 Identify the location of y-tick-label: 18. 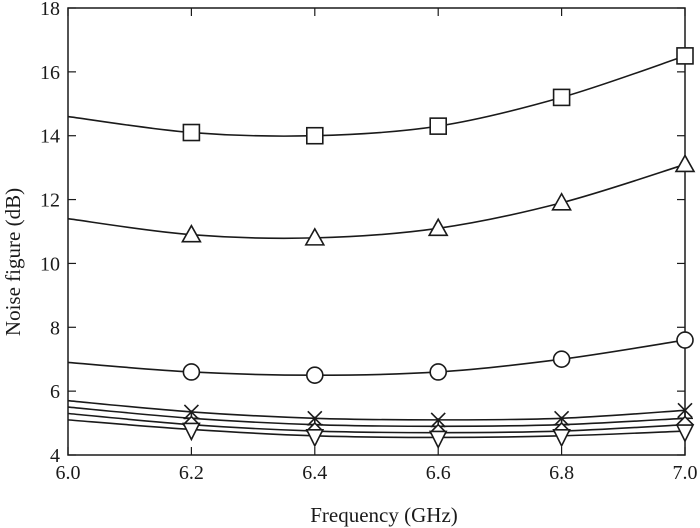
(50, 10).